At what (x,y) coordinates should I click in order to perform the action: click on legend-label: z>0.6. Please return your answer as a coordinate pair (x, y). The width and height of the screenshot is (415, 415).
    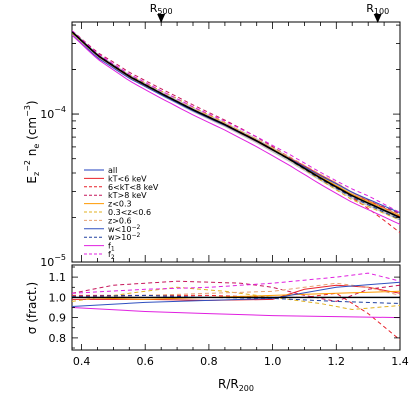
    Looking at the image, I should click on (120, 220).